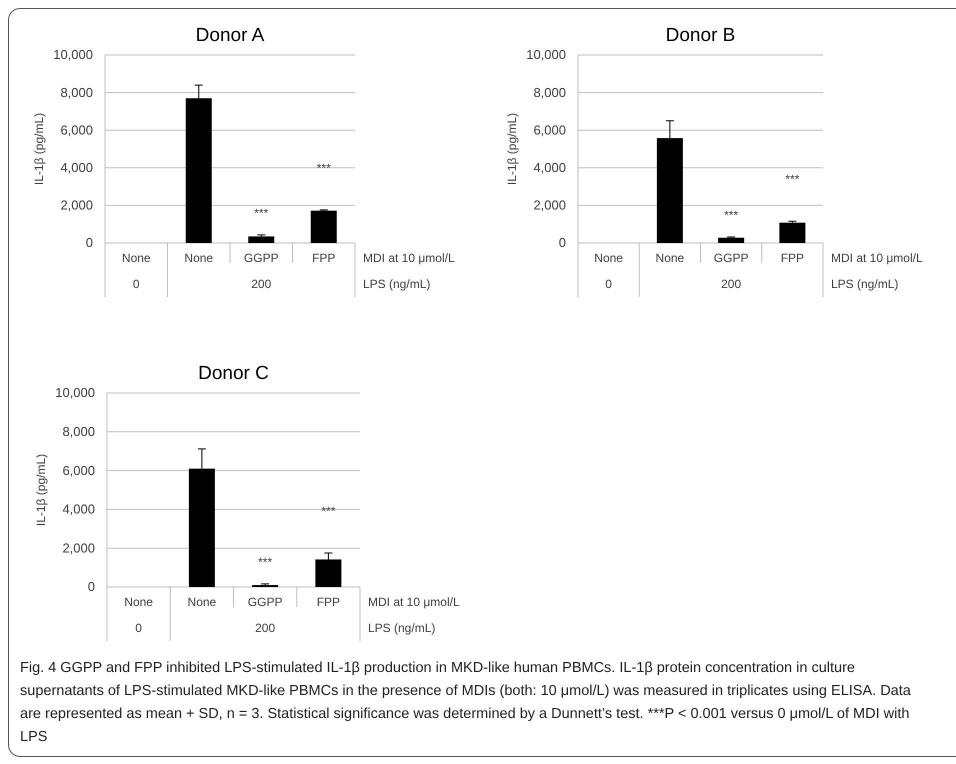 Image resolution: width=956 pixels, height=764 pixels. I want to click on caption: Fig. 4 GGPP and FPP inhibited LPS-stimulated IL-1β production in MKD-like human PBMCs. IL-1β protein concentration in culture supernatants of LPS-stimulated MKD-like PBMCs in the presence of MDIs (both: 10 μmol/L) was measured in triplicates using ELISA. Data are represented as mean + SD, n = 3. Statistical significance was determined by a Dunnett’s test. ***P < 0.001 versus 0 μmol/L of MDI with LPS, so click(466, 702).